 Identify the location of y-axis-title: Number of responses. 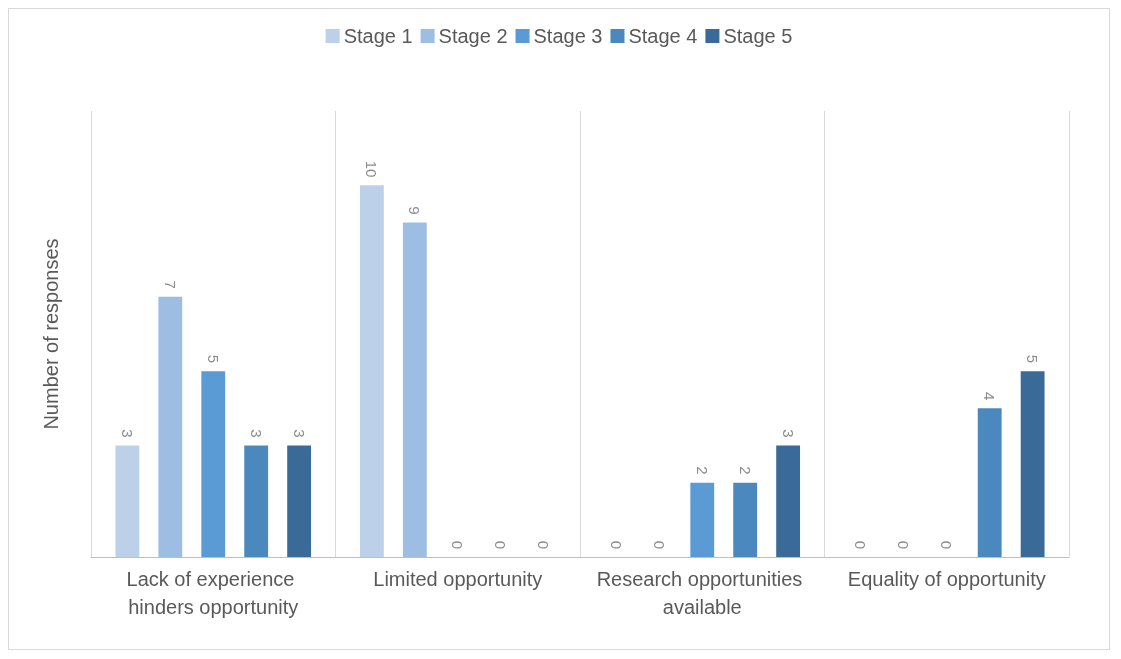
(51, 334).